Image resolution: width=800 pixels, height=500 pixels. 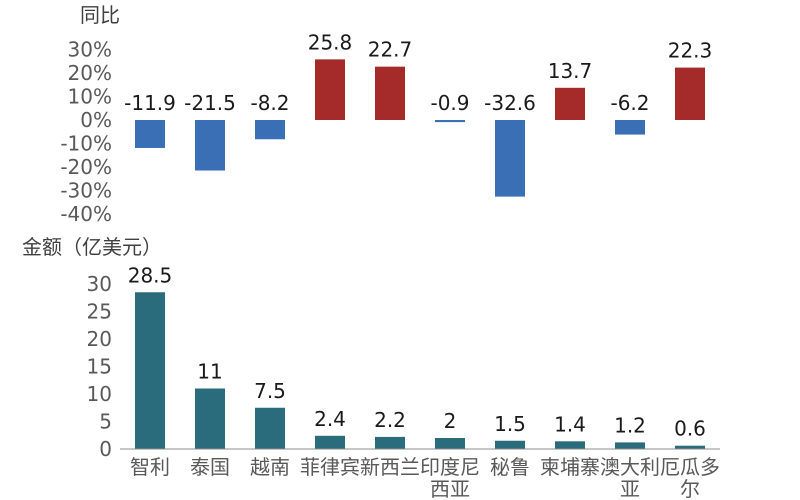 What do you see at coordinates (570, 467) in the screenshot?
I see `amount-category-label: 柬埔寨` at bounding box center [570, 467].